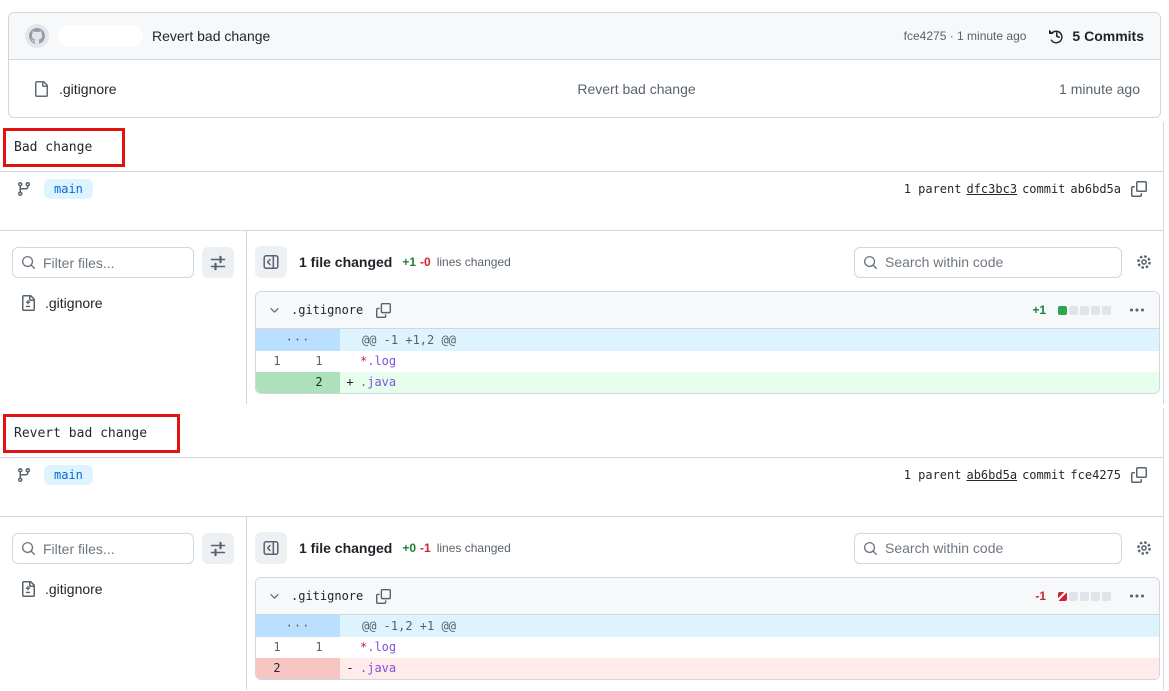  I want to click on parent-sha-link: ab6bd5a, so click(992, 475).